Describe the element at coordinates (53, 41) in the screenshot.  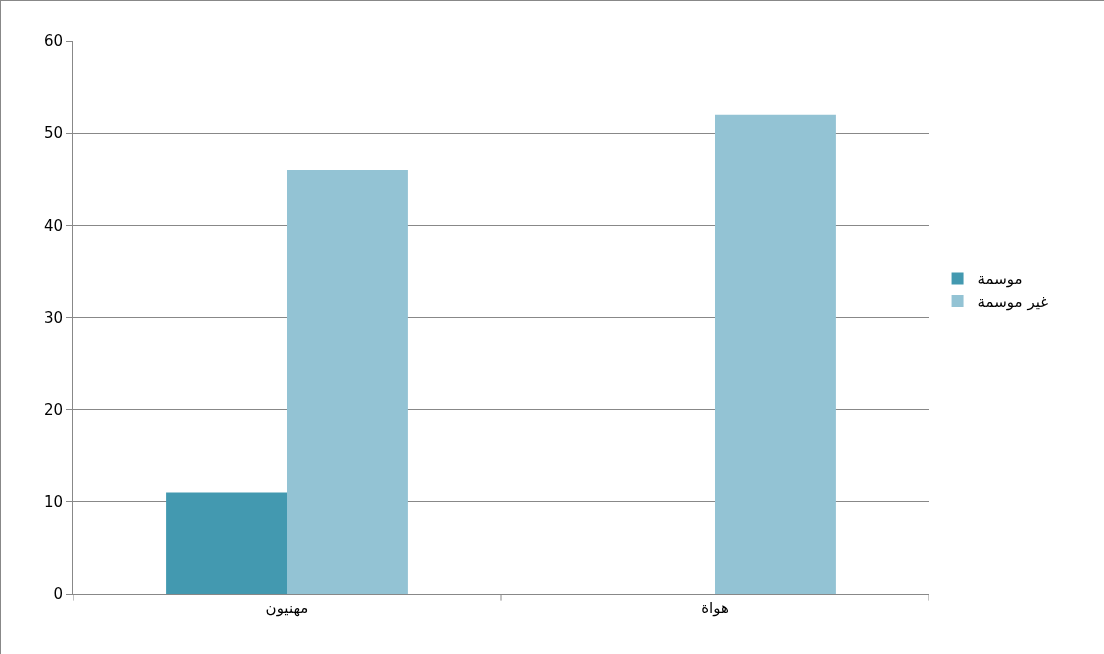
I see `y-tick-label: 60` at that location.